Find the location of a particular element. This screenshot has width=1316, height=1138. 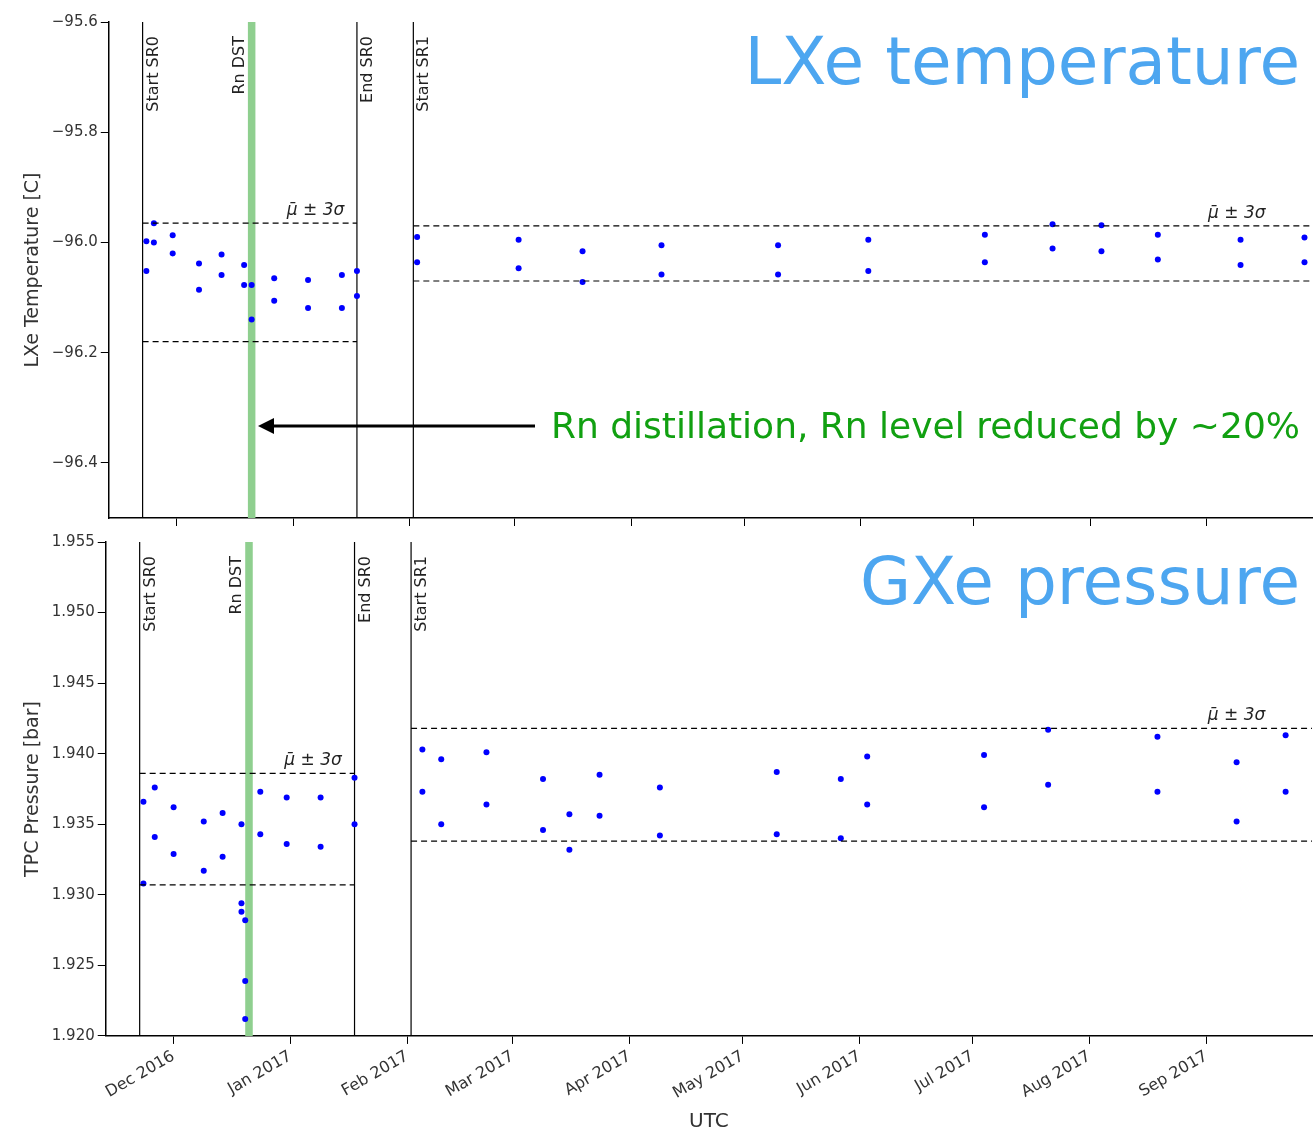

annotation: Rn distillation, Rn level reduced by ~20% is located at coordinates (925, 425).